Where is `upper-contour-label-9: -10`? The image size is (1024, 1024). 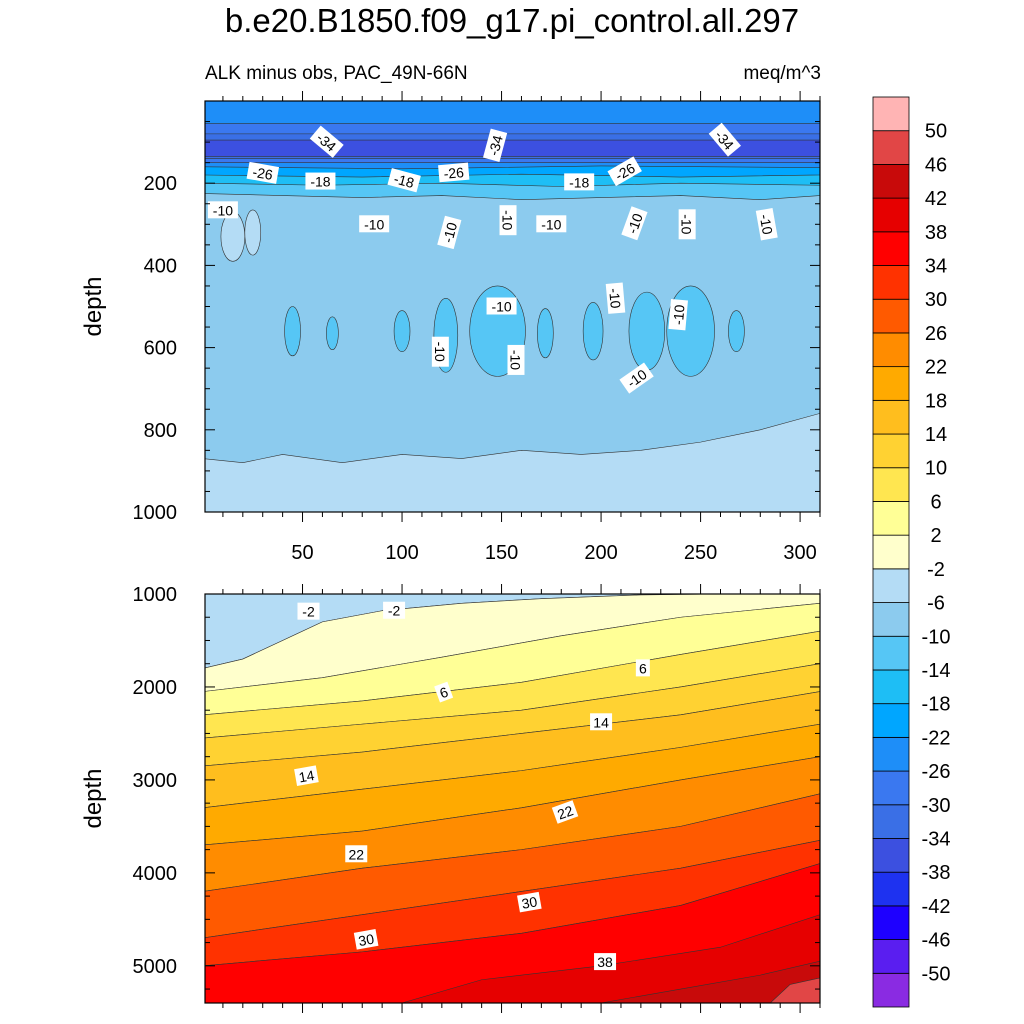
upper-contour-label-9: -10 is located at coordinates (222, 210).